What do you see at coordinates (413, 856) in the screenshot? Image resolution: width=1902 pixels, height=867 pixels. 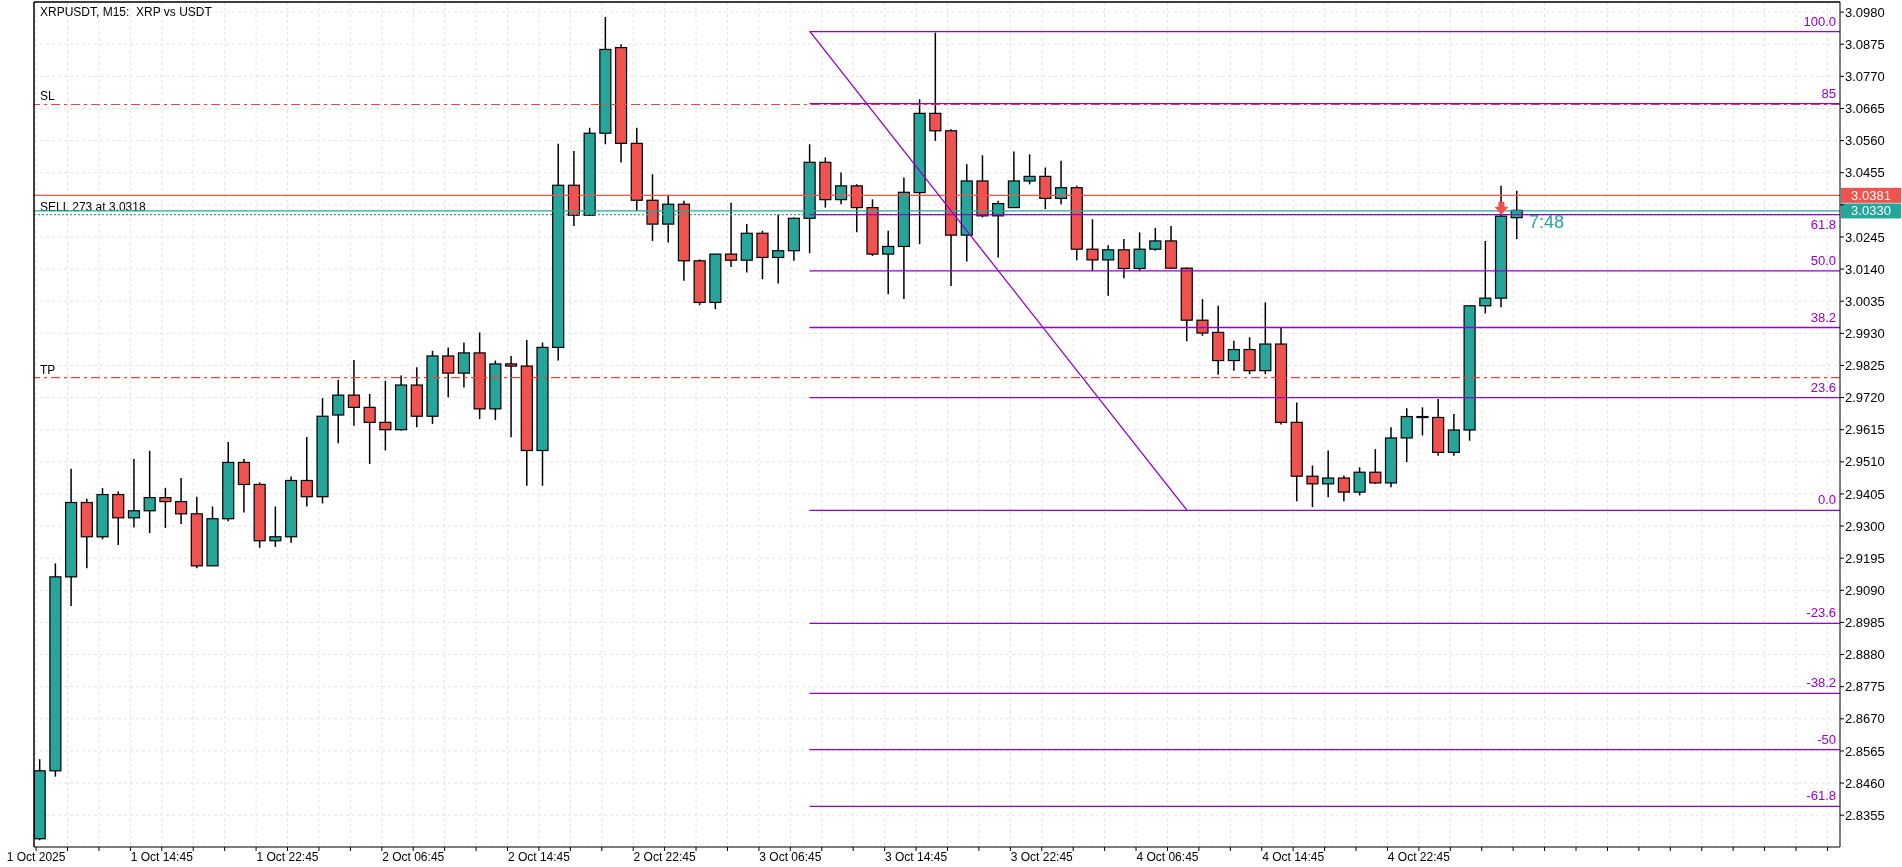 I see `x-tick-label: 2 Oct 06:45` at bounding box center [413, 856].